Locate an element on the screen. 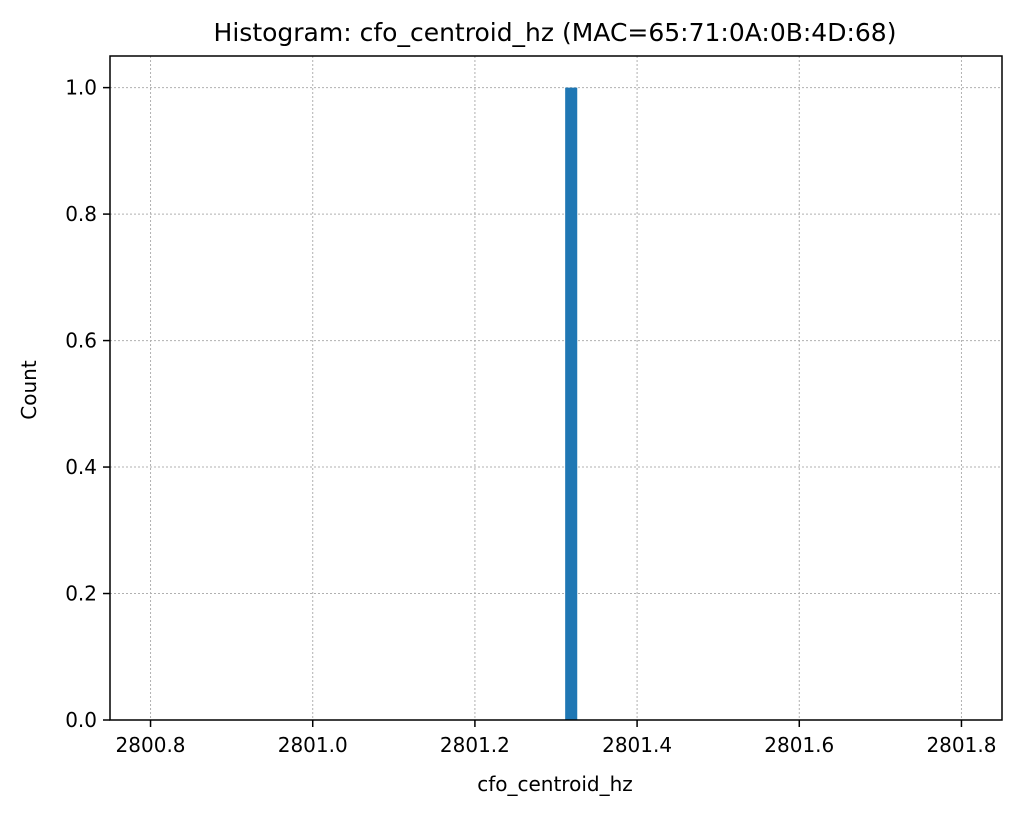  x-tick-label: 2801.6 is located at coordinates (799, 745).